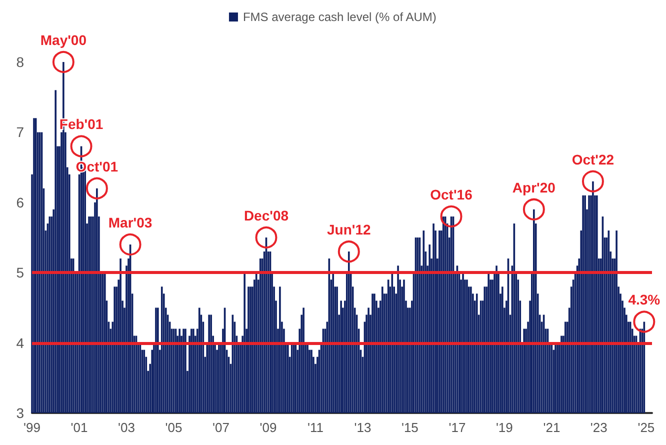 The height and width of the screenshot is (445, 666). What do you see at coordinates (130, 222) in the screenshot?
I see `annotation: Mar'03` at bounding box center [130, 222].